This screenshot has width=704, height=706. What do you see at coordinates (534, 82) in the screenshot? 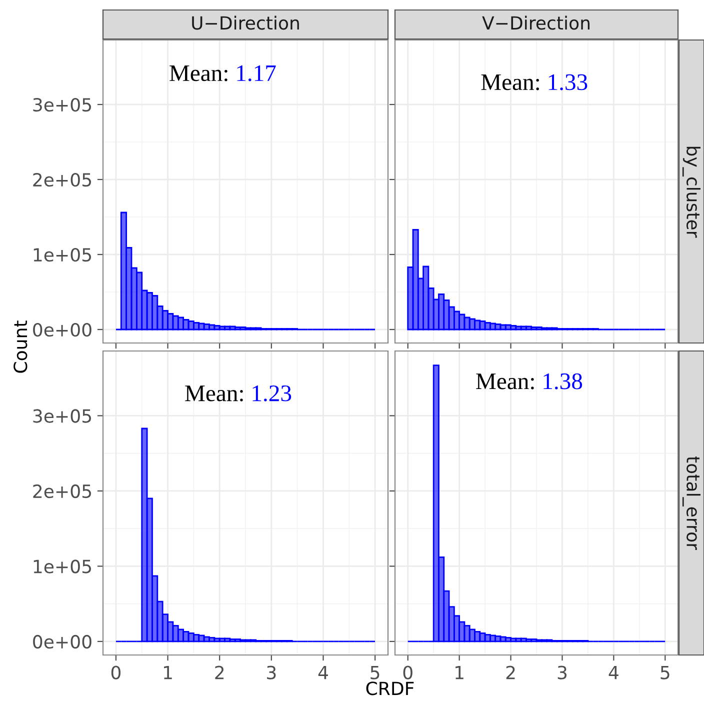
I see `annotation: Mean: 1.33` at bounding box center [534, 82].